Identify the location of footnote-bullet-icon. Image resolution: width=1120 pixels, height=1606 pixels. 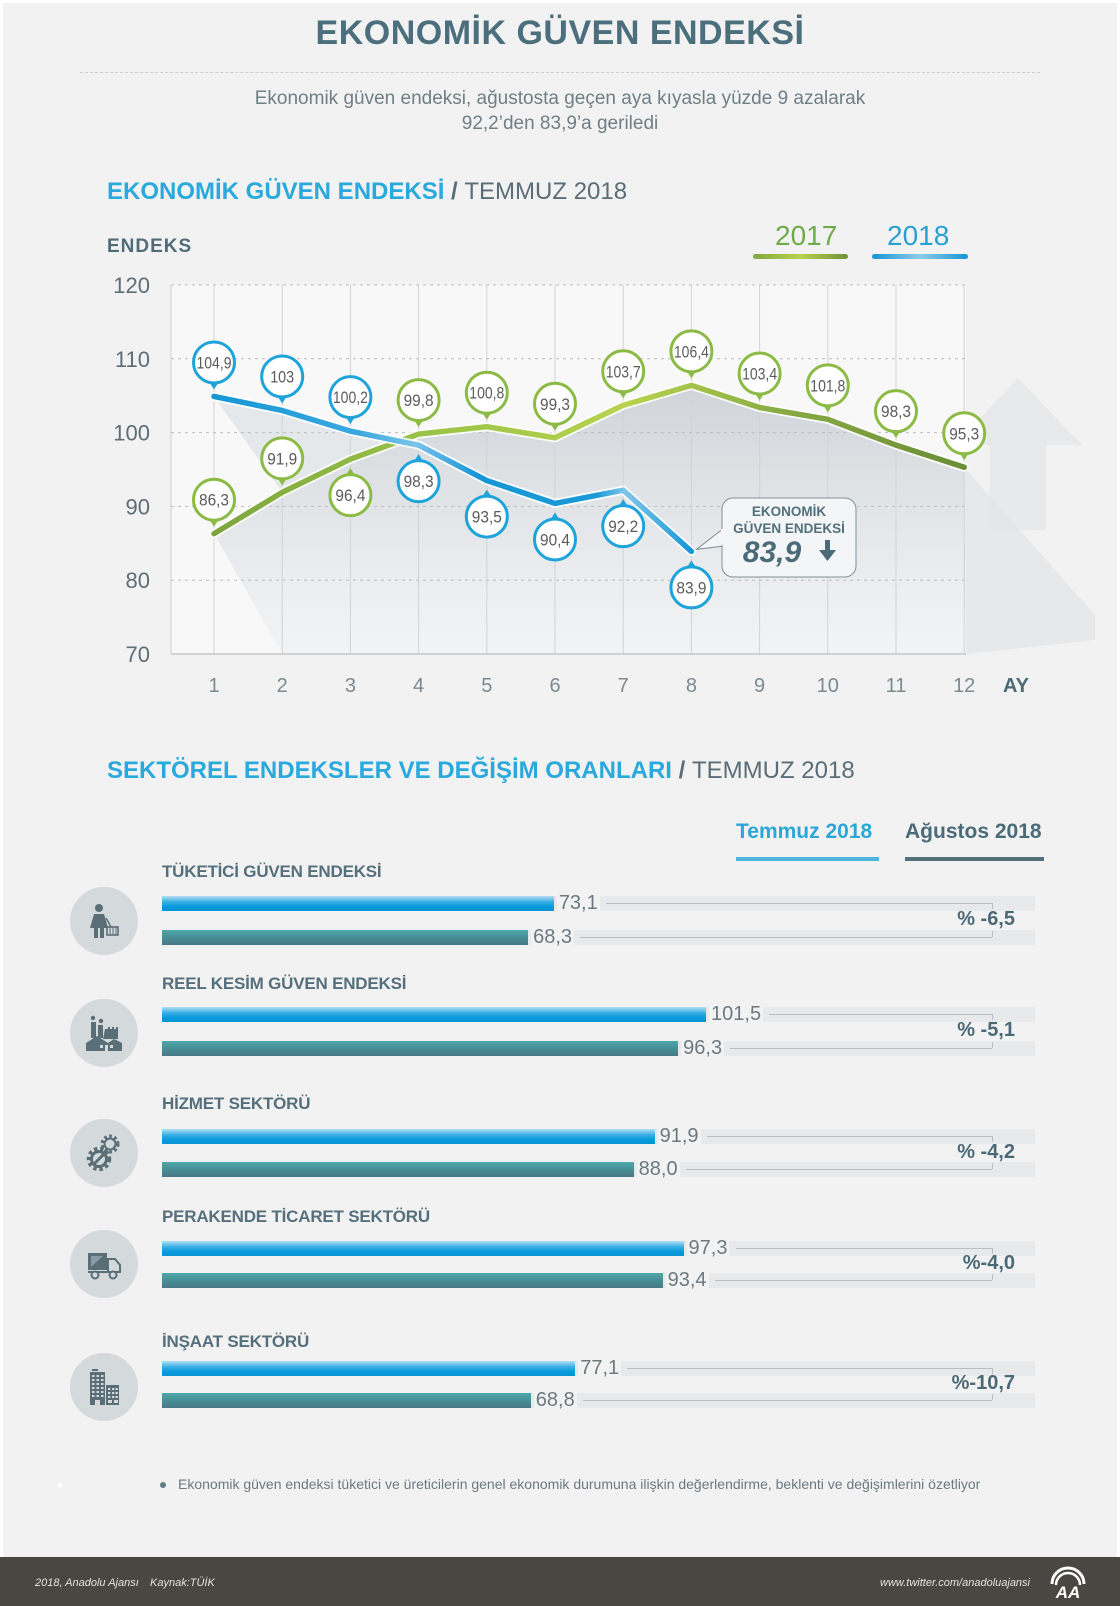
(163, 1485).